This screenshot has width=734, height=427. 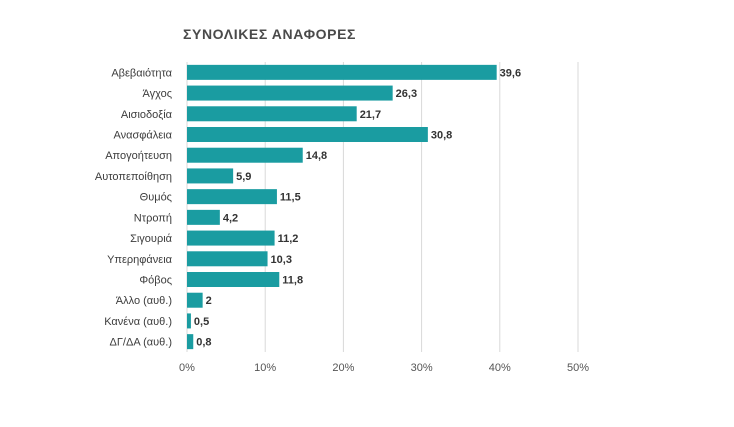 What do you see at coordinates (270, 34) in the screenshot?
I see `chart-title: ΣΥΝΟΛΙΚΕΣ ΑΝΑΦΟΡΕΣ` at bounding box center [270, 34].